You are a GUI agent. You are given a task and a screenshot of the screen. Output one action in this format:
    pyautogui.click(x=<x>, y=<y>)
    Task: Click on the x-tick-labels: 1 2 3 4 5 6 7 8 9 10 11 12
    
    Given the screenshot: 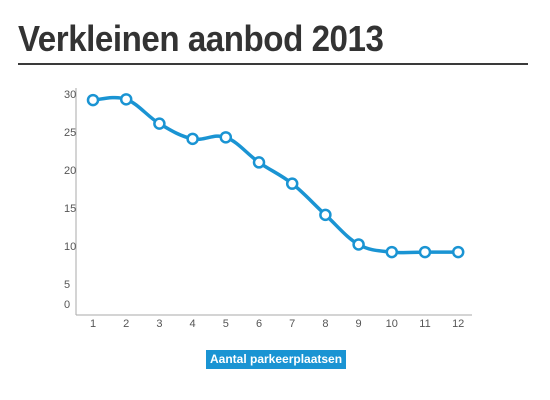 What is the action you would take?
    pyautogui.click(x=277, y=324)
    